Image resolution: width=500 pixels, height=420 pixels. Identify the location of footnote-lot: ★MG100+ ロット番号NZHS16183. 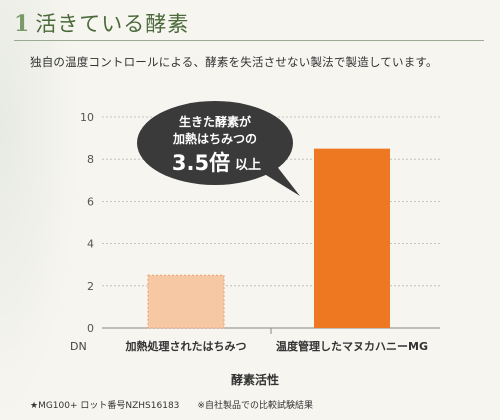
(105, 406).